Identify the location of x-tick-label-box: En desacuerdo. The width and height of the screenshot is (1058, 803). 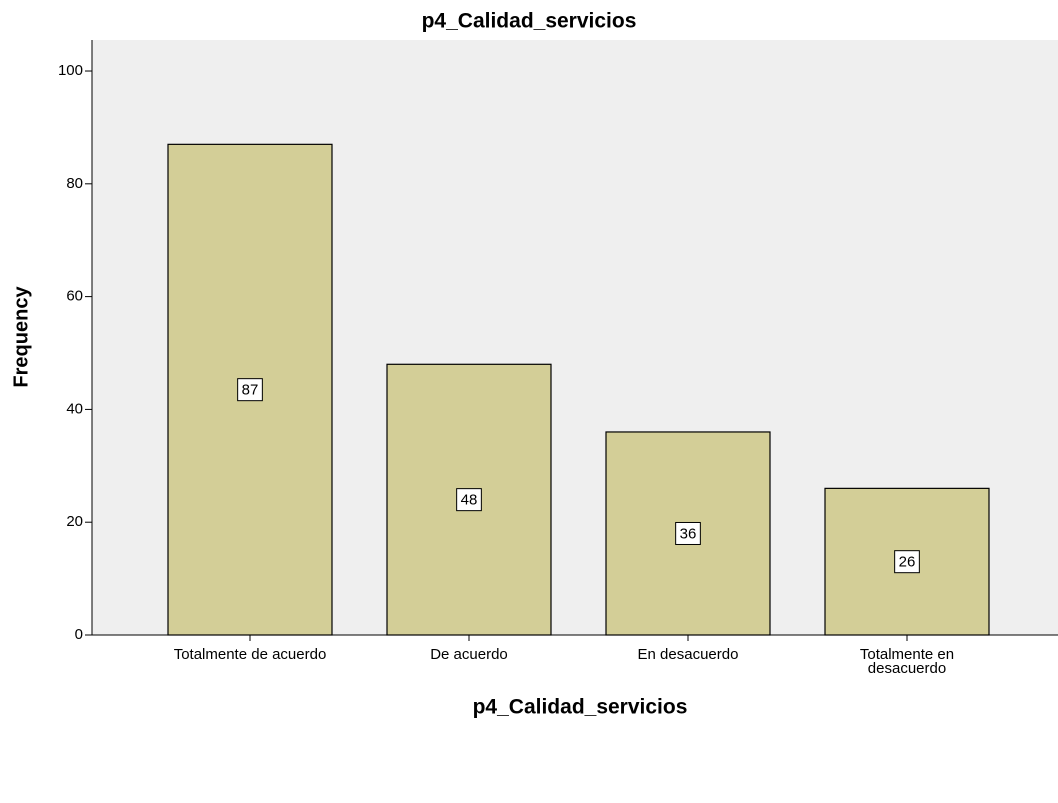
(688, 655).